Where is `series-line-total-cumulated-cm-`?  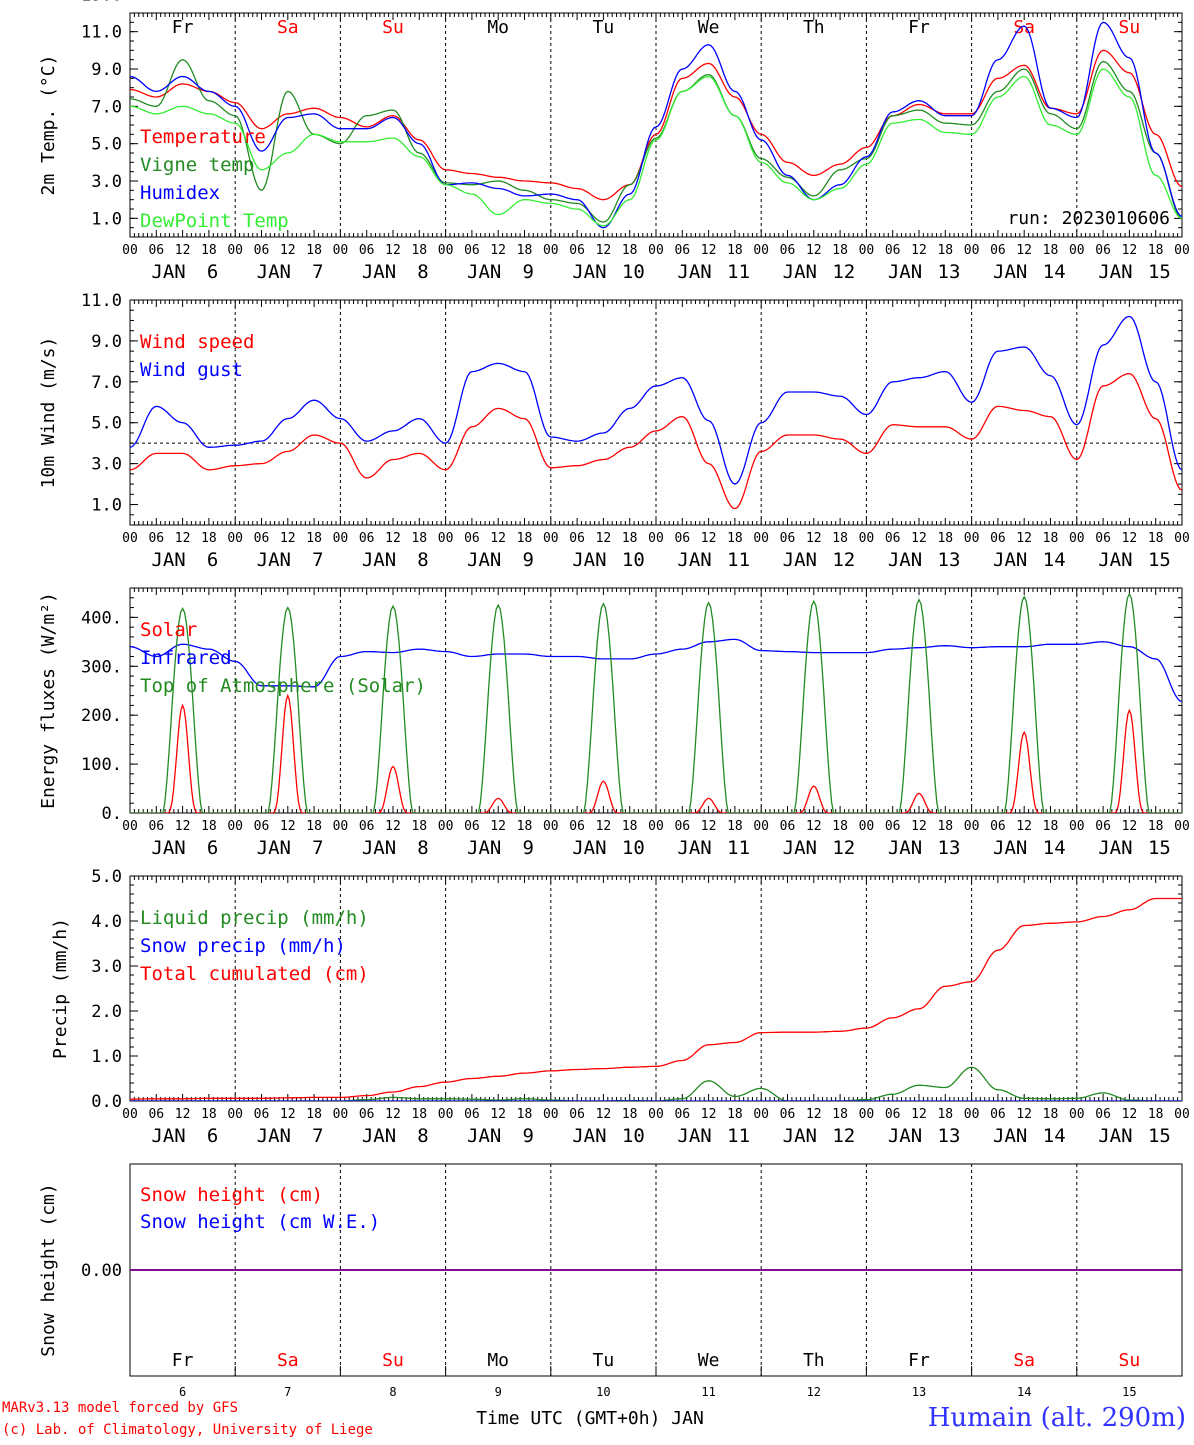
series-line-total-cumulated-cm- is located at coordinates (656, 998).